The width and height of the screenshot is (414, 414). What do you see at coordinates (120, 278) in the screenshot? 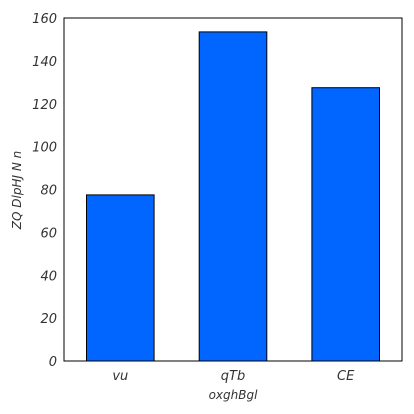
I see `bar-vu` at bounding box center [120, 278].